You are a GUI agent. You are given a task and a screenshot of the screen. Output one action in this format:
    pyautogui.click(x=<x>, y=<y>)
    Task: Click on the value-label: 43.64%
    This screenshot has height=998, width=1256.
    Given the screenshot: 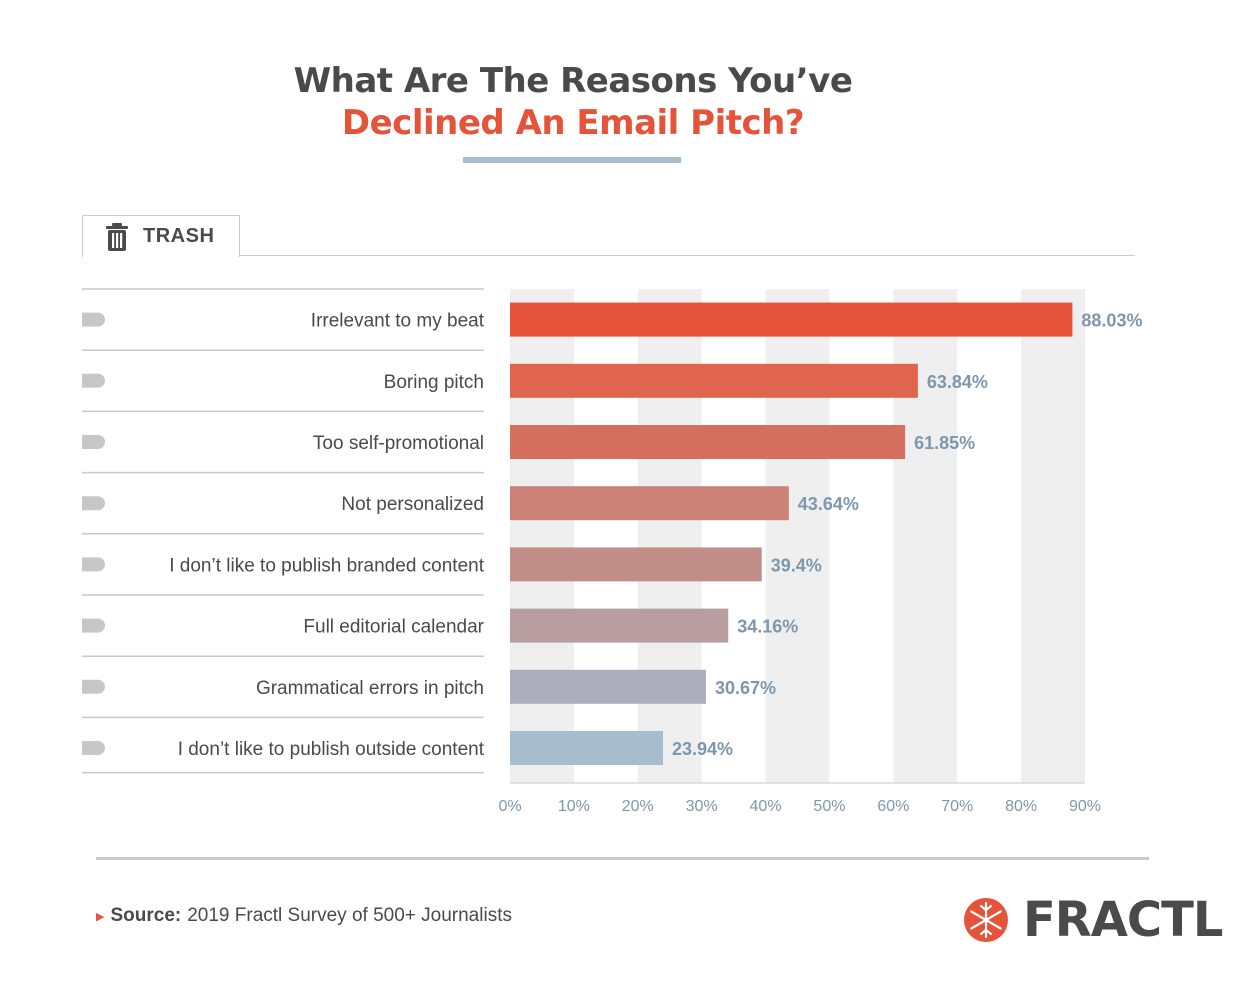 What is the action you would take?
    pyautogui.click(x=828, y=504)
    